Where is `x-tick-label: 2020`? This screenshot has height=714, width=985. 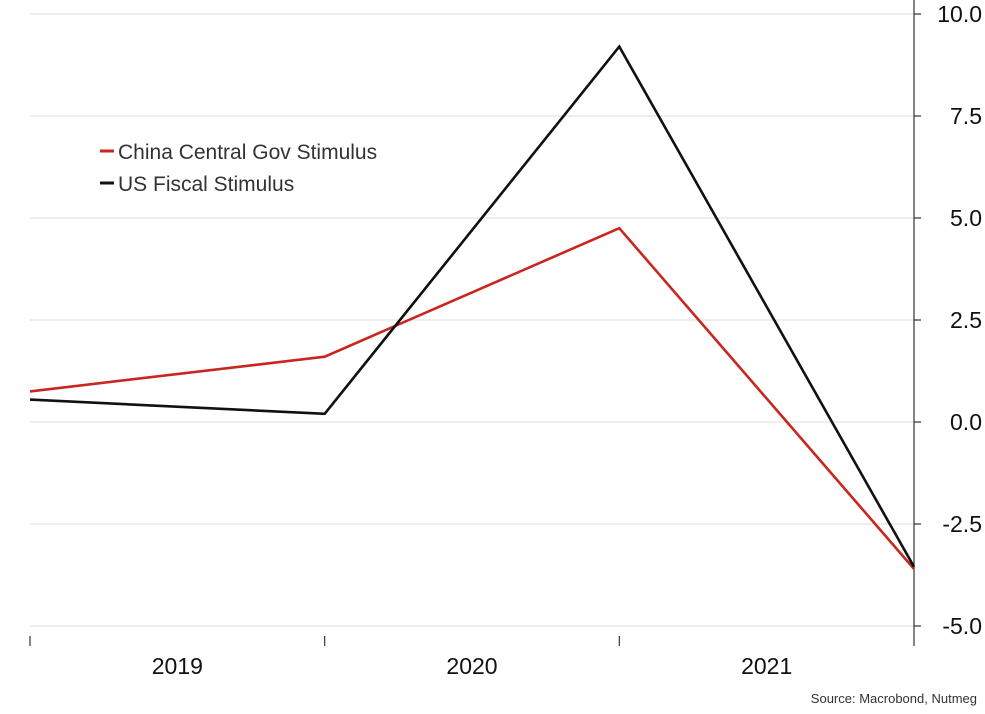 x-tick-label: 2020 is located at coordinates (471, 666).